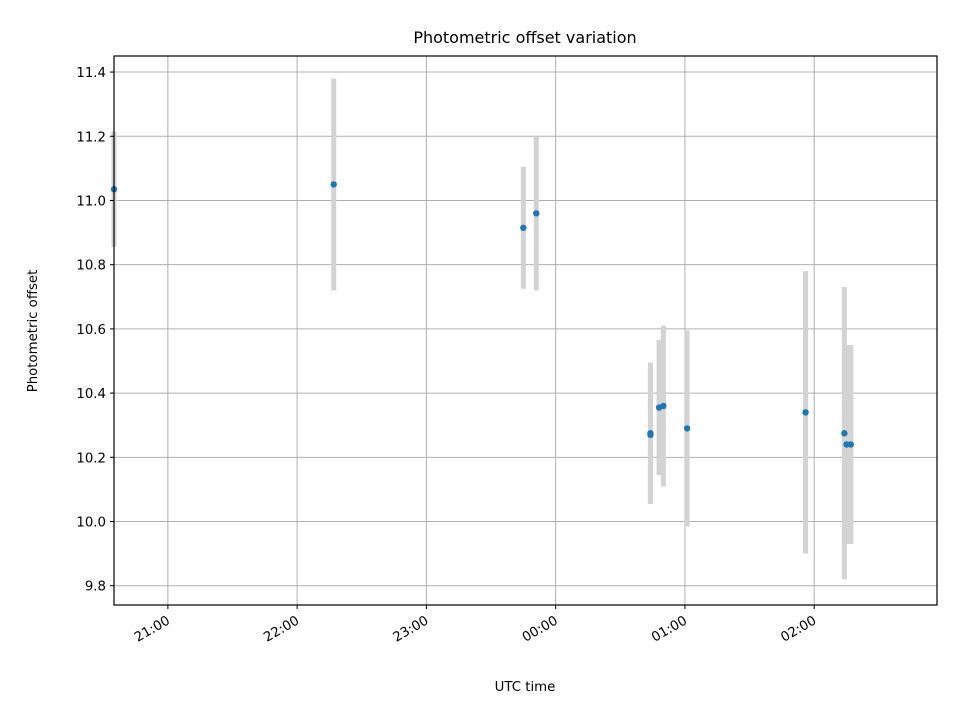 This screenshot has width=960, height=720. Describe the element at coordinates (91, 201) in the screenshot. I see `y-tick-label: 11.0` at that location.